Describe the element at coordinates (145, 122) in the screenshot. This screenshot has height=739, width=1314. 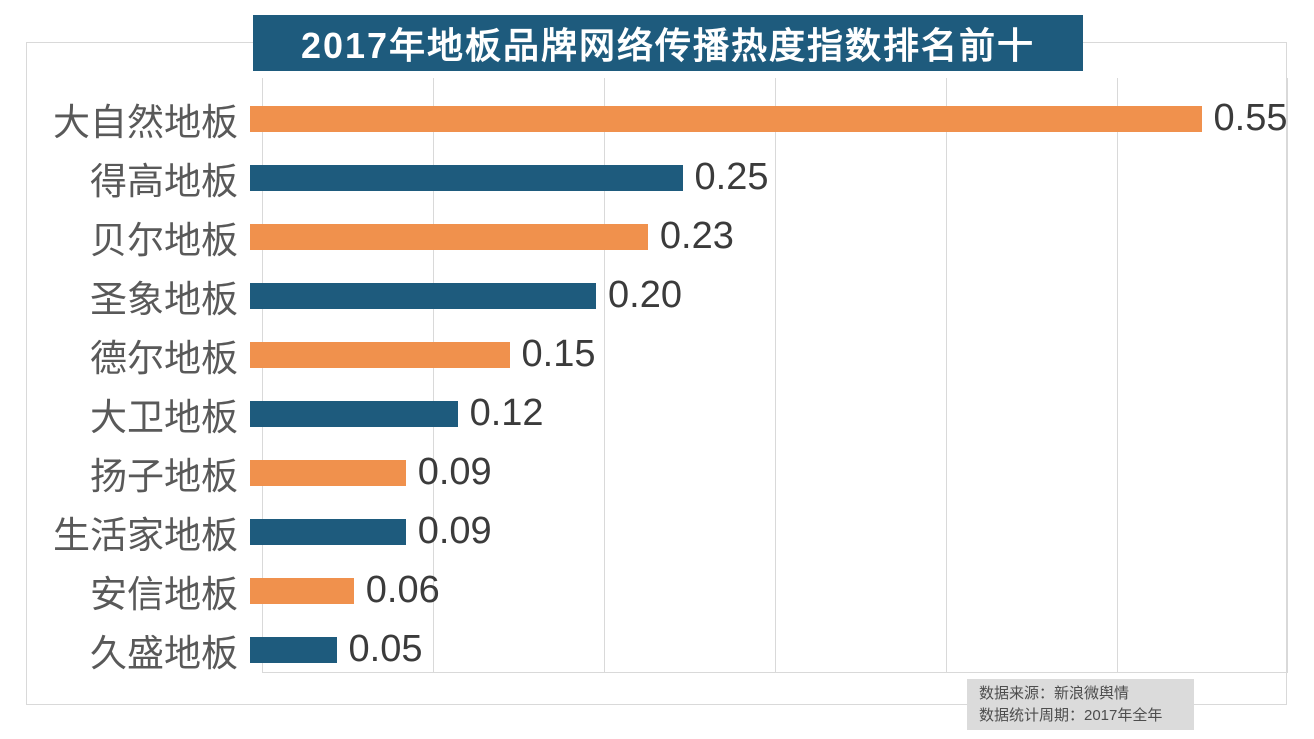
I see `category-label: 大自然地板` at that location.